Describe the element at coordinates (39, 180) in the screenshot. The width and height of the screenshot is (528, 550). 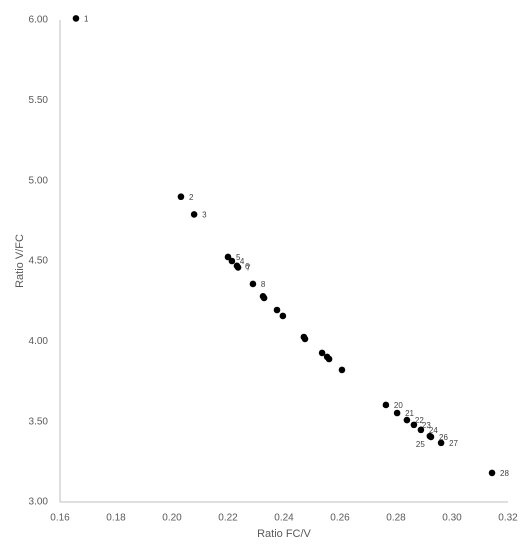
I see `y-tick-label: 5.00` at that location.